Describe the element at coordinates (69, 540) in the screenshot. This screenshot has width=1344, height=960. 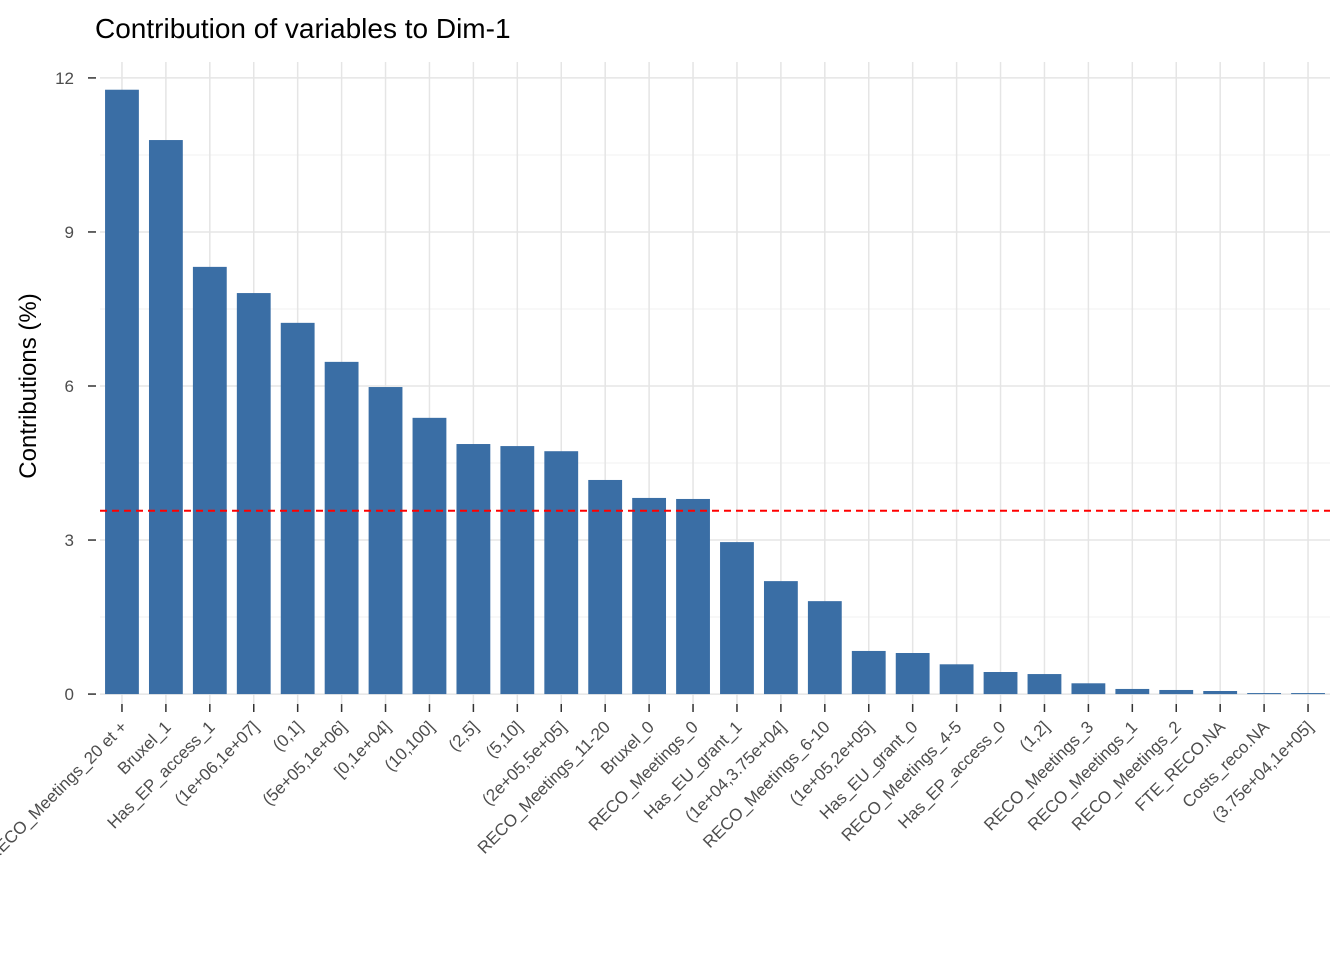
I see `y-tick-label: 3` at that location.